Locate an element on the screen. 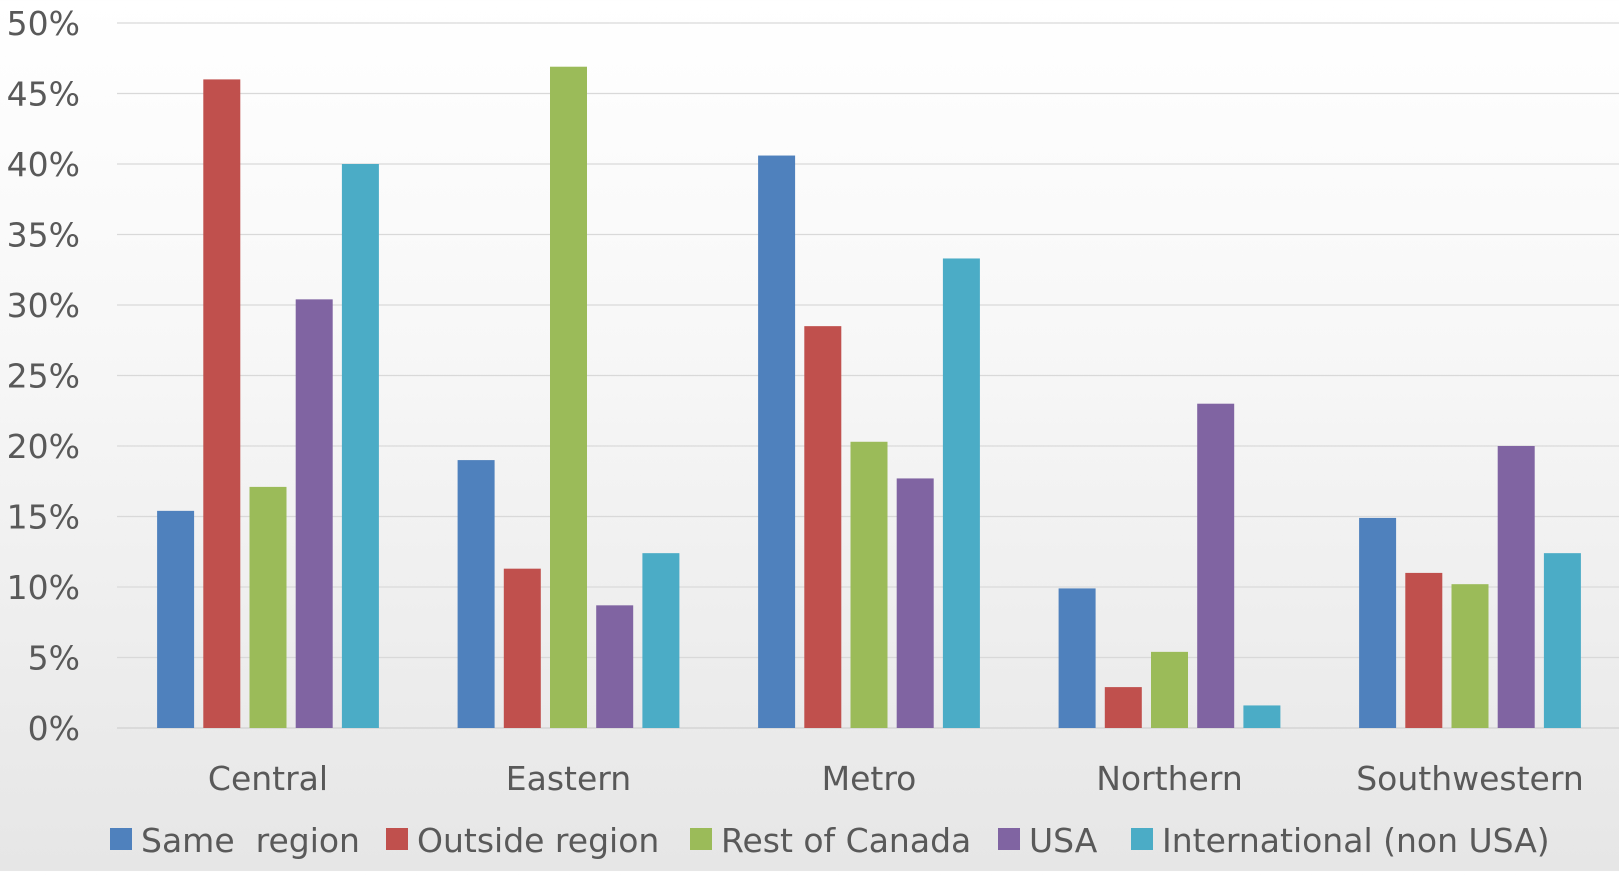 This screenshot has height=875, width=1619. legend-label: International (non USA) is located at coordinates (1356, 840).